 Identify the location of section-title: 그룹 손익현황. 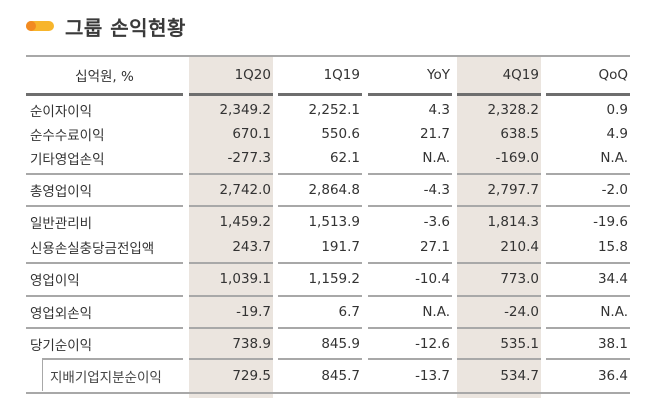
(106, 26).